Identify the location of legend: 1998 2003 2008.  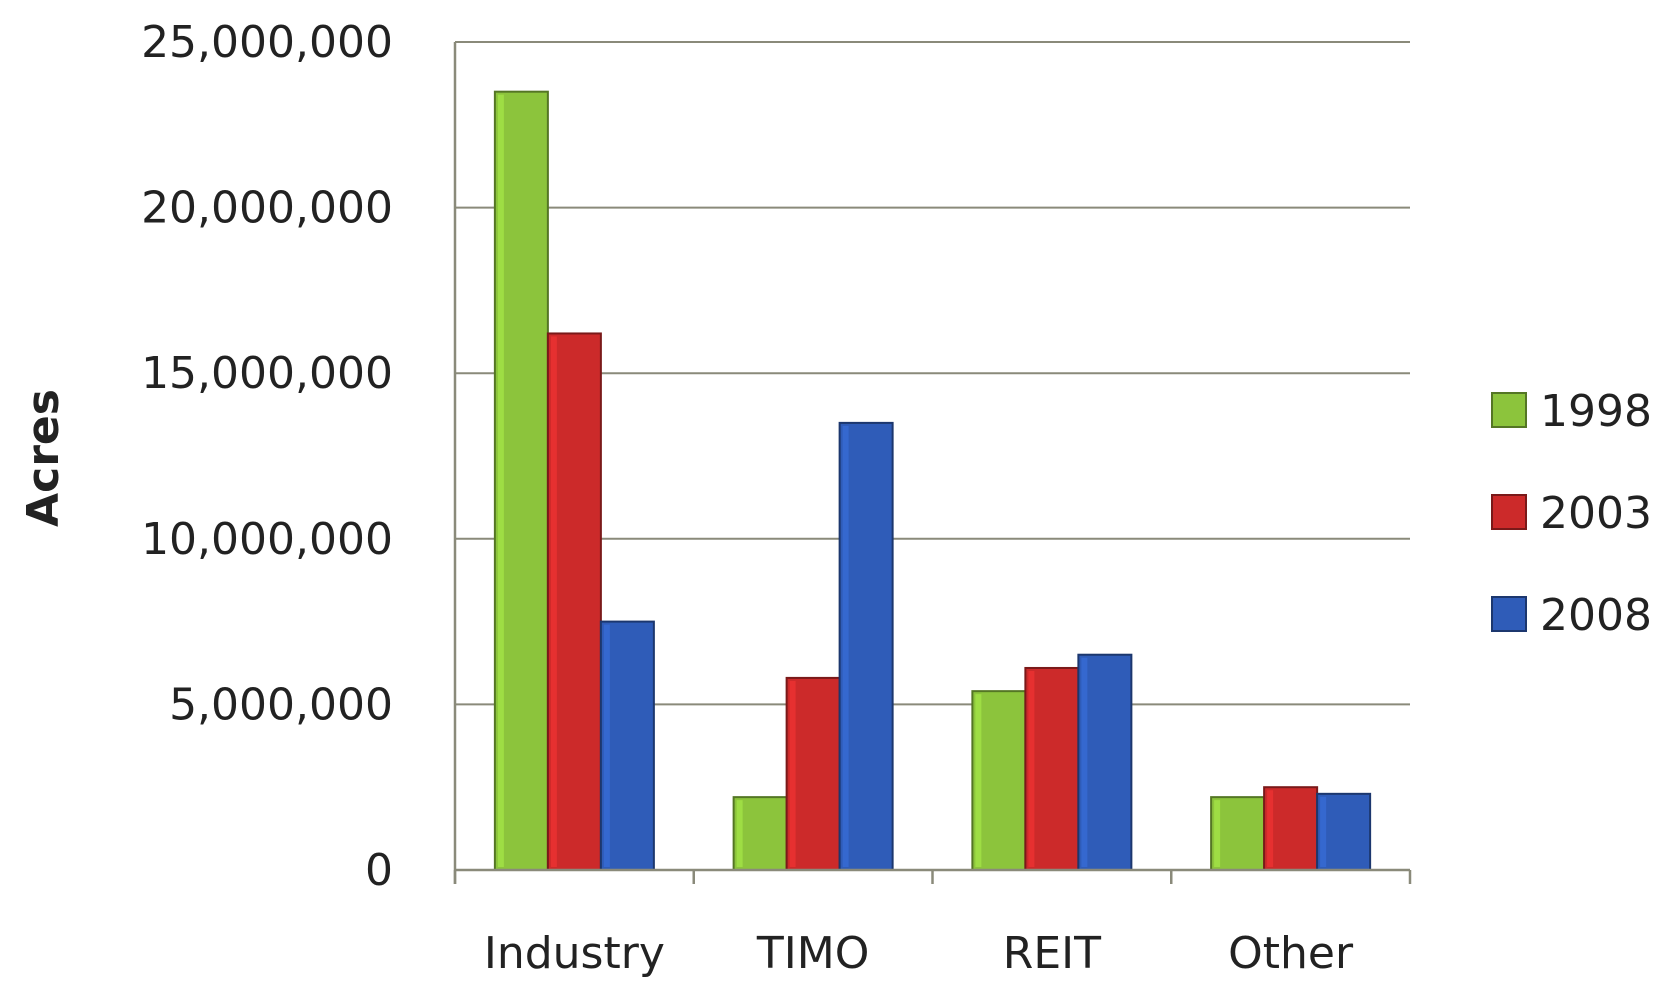
(1572, 513).